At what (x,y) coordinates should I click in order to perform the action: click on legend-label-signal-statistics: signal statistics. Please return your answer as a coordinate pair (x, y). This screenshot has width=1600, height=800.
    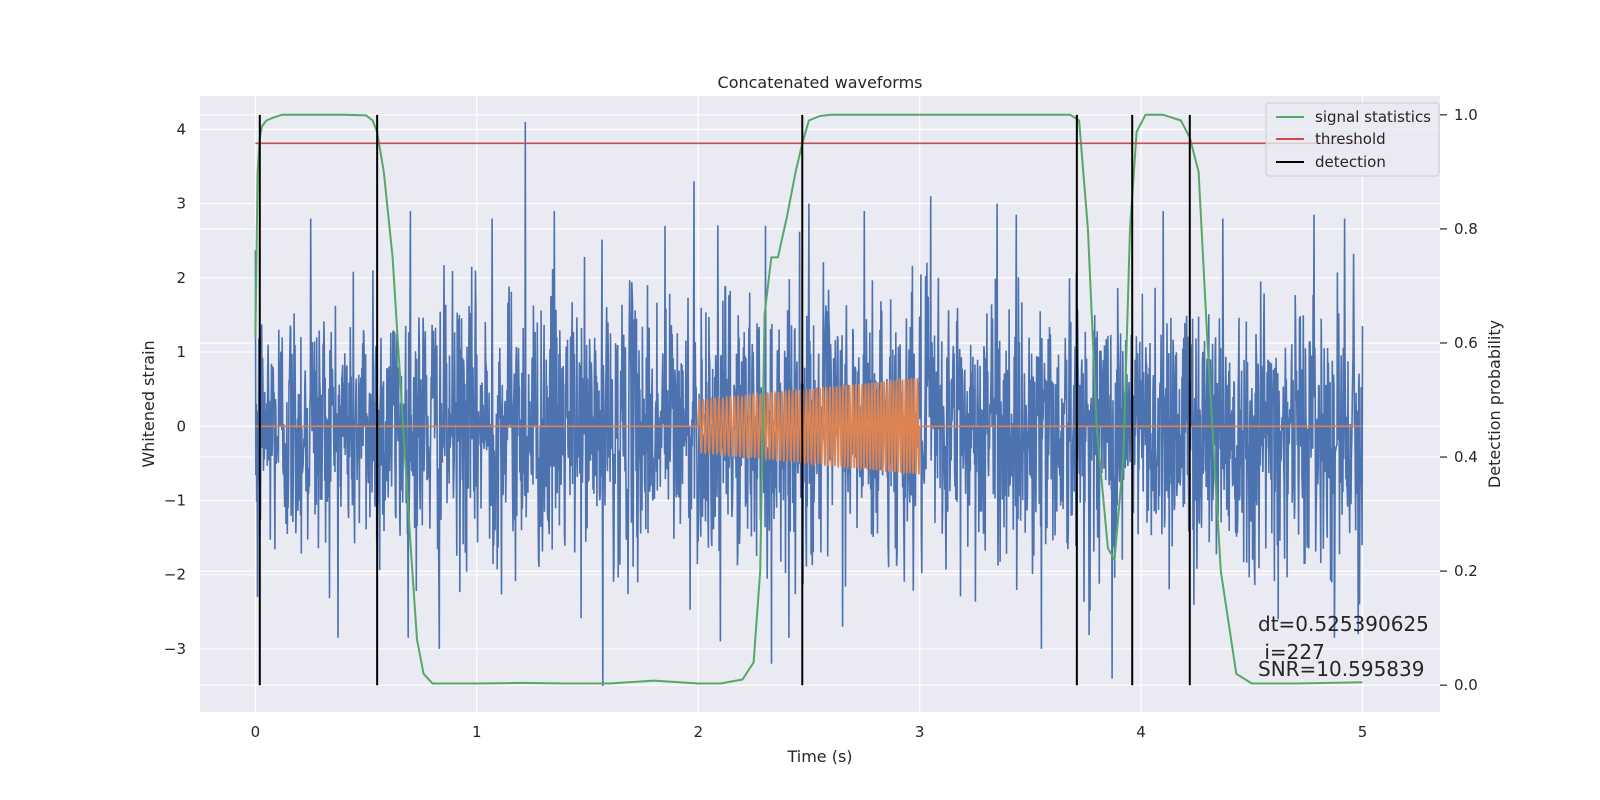
    Looking at the image, I should click on (1373, 117).